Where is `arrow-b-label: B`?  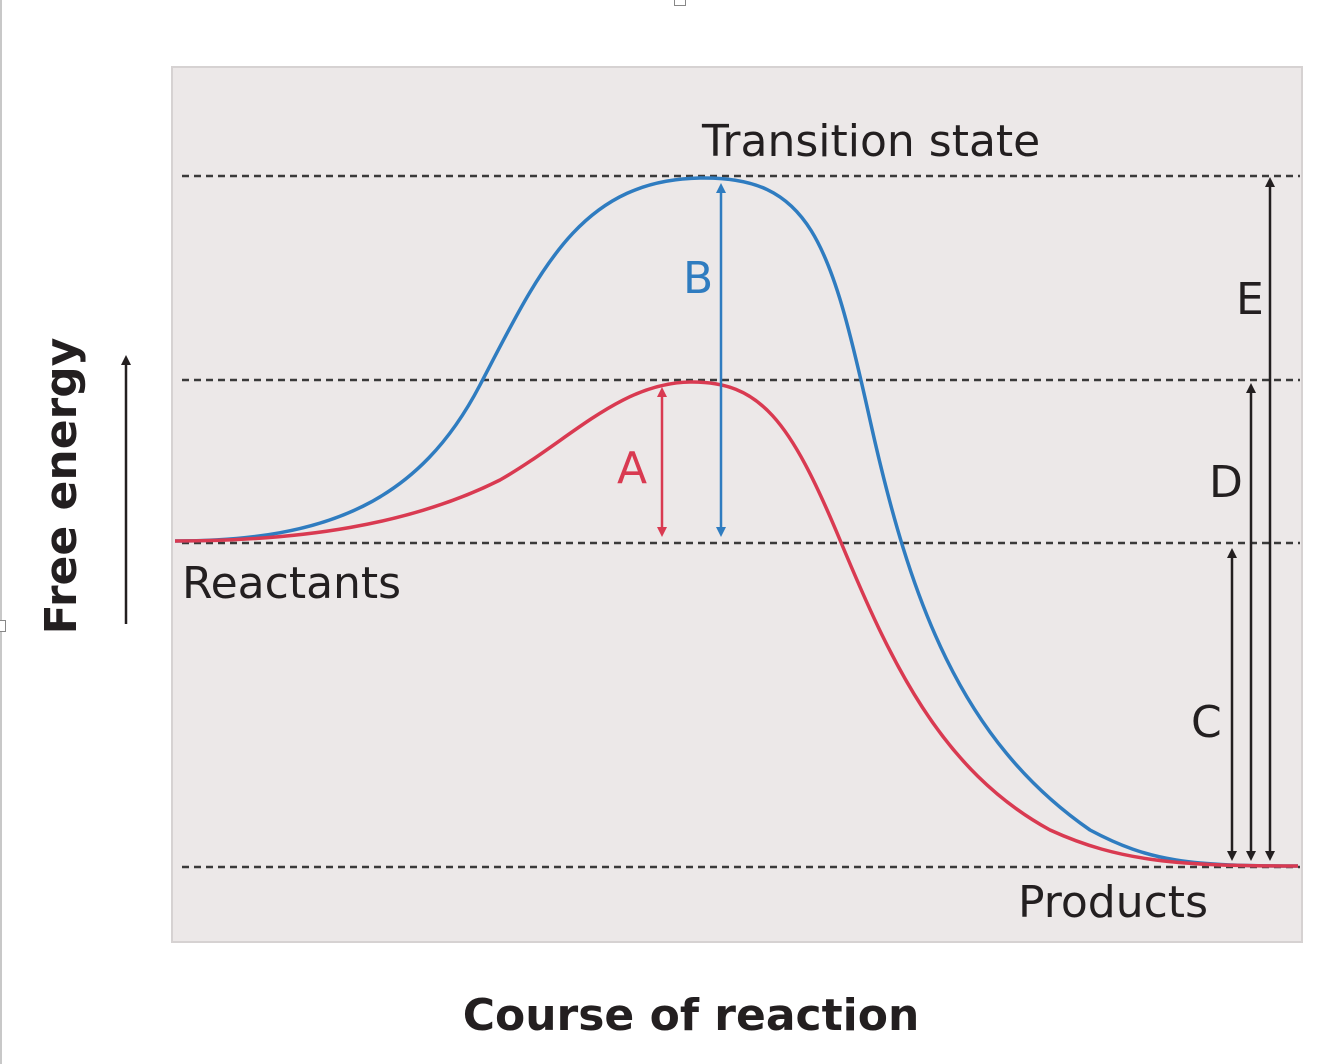 arrow-b-label: B is located at coordinates (698, 278).